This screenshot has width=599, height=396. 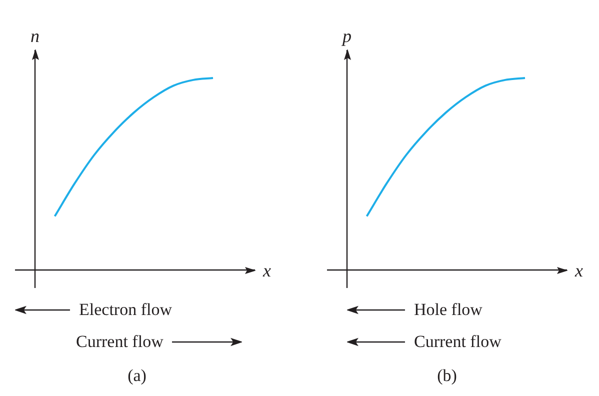 I want to click on y-axis-title: n, so click(x=35, y=36).